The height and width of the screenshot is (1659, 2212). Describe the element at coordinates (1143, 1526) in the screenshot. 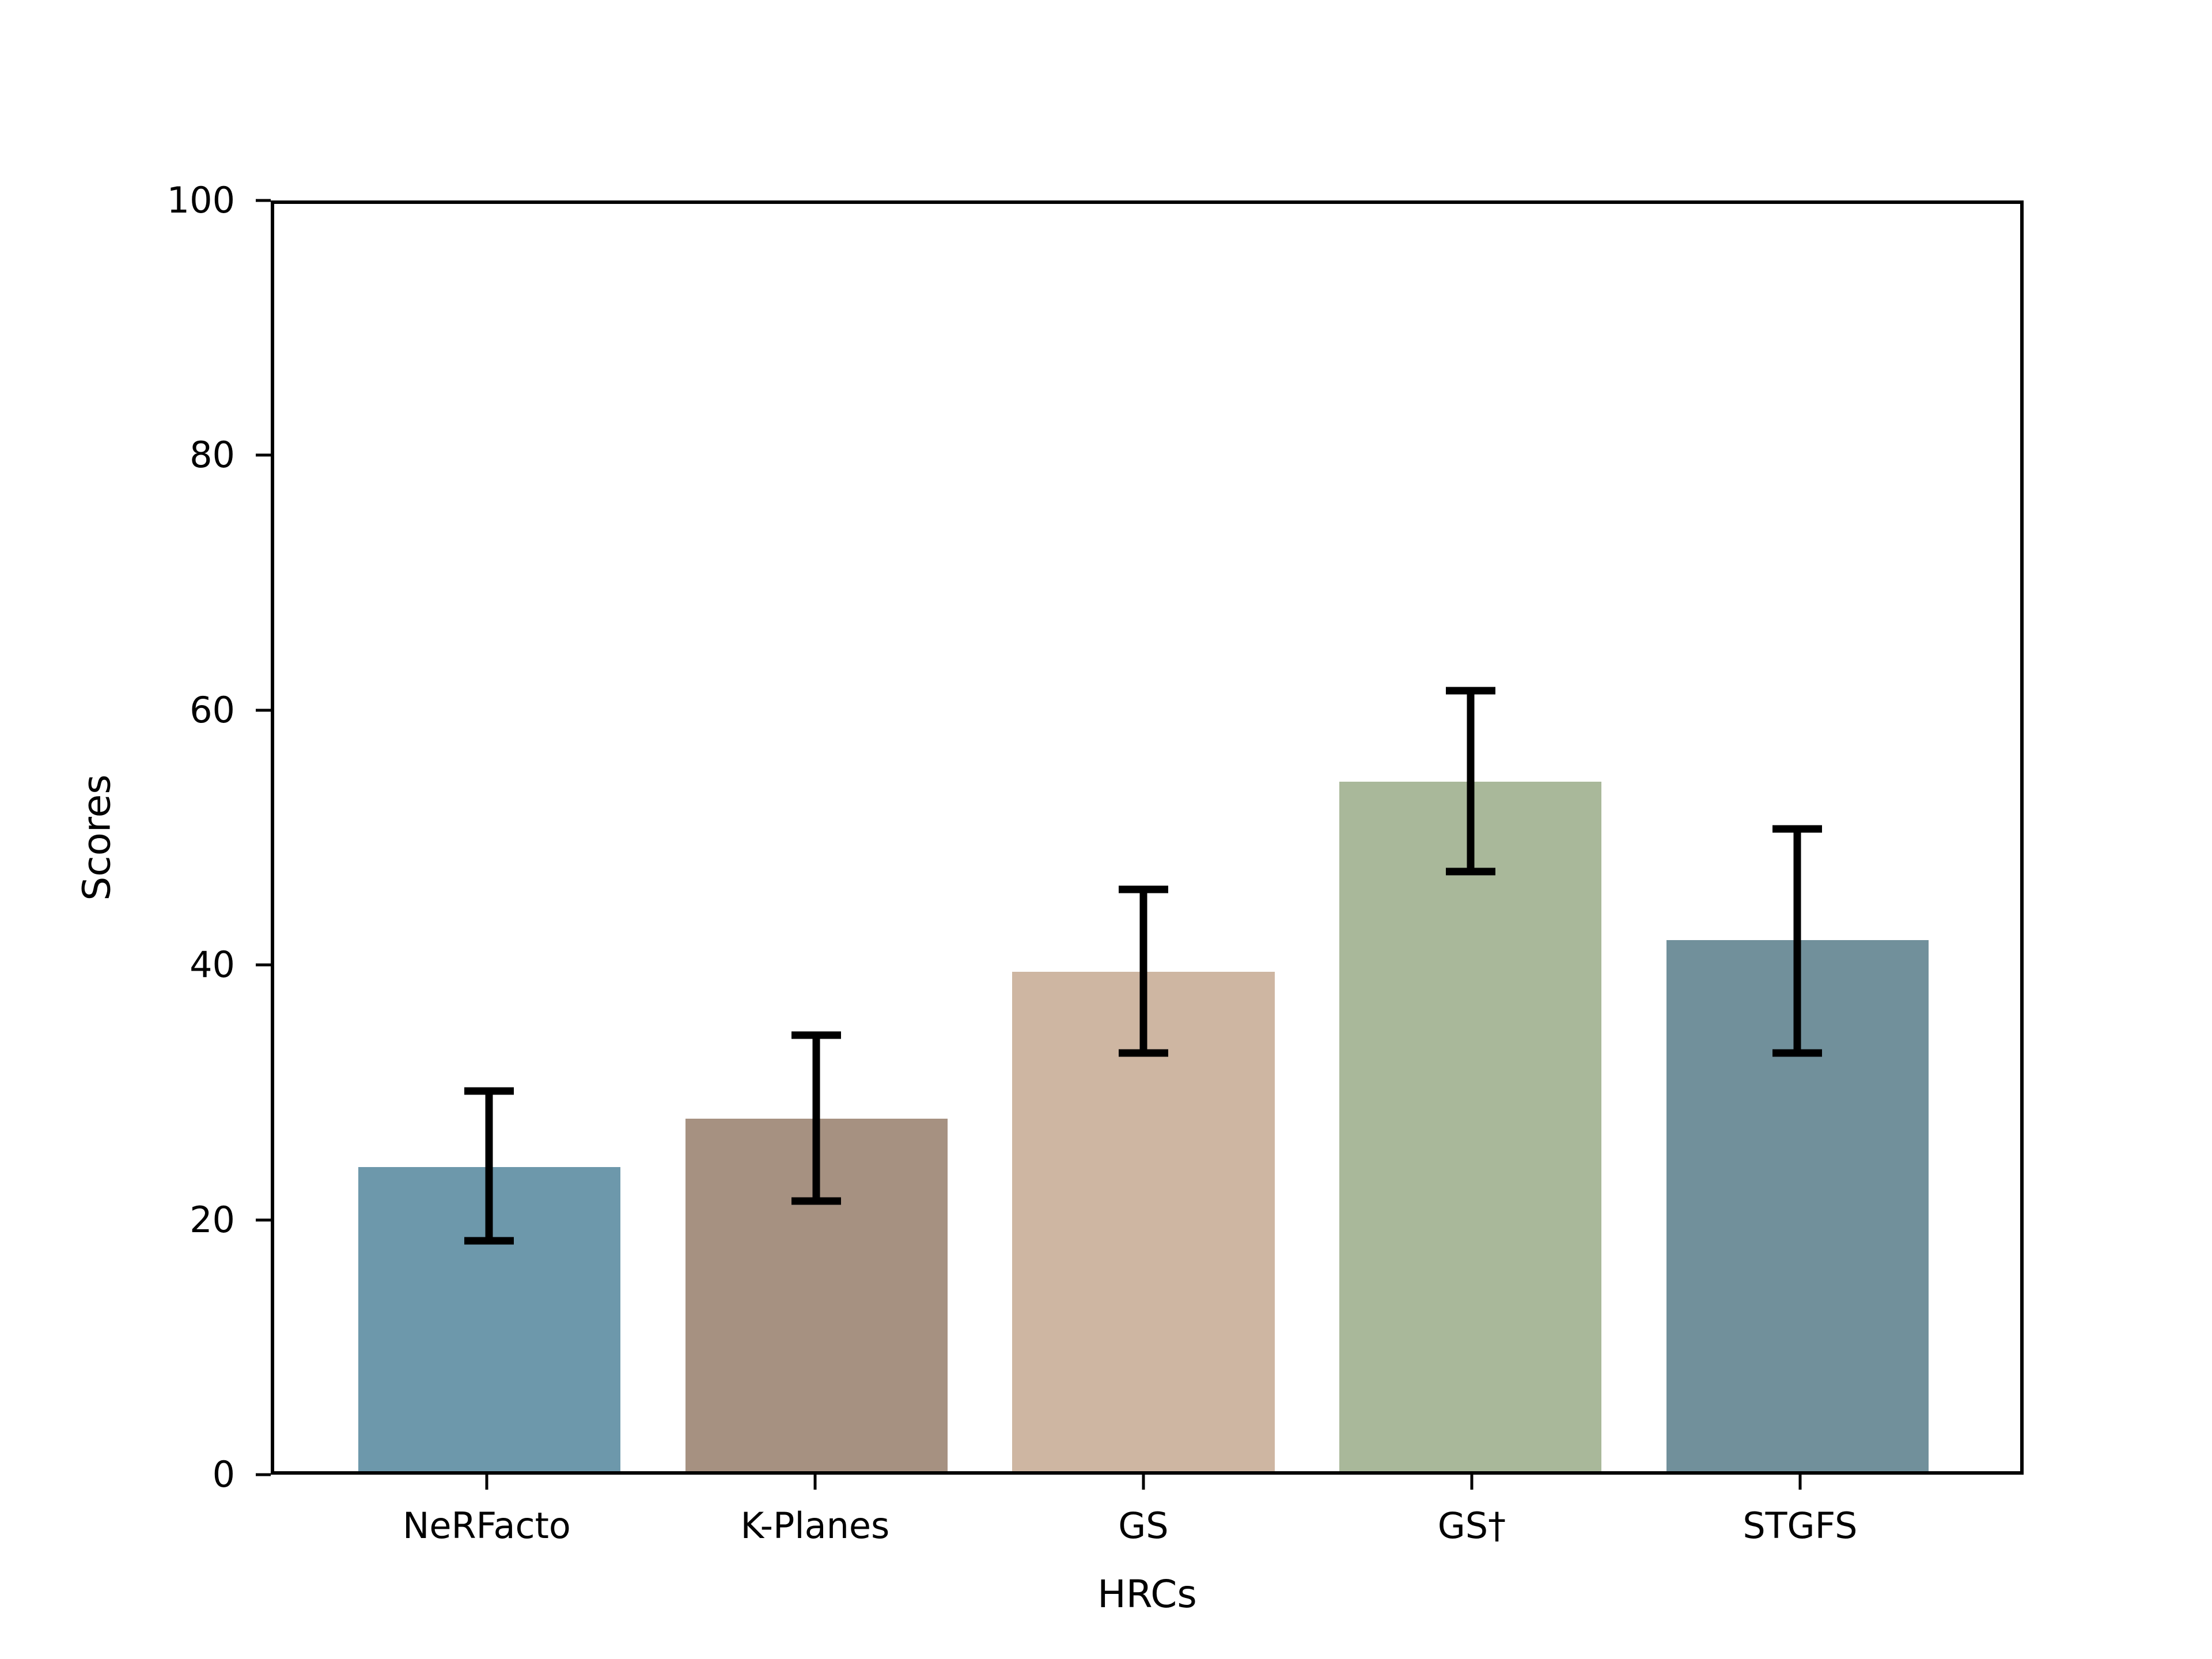

I see `x-tick-label-gs: GS` at that location.